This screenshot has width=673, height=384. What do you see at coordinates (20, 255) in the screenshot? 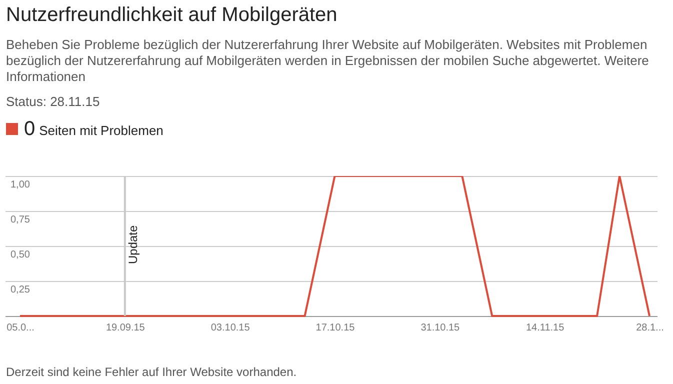
I see `y-tick-label: 0,50` at bounding box center [20, 255].